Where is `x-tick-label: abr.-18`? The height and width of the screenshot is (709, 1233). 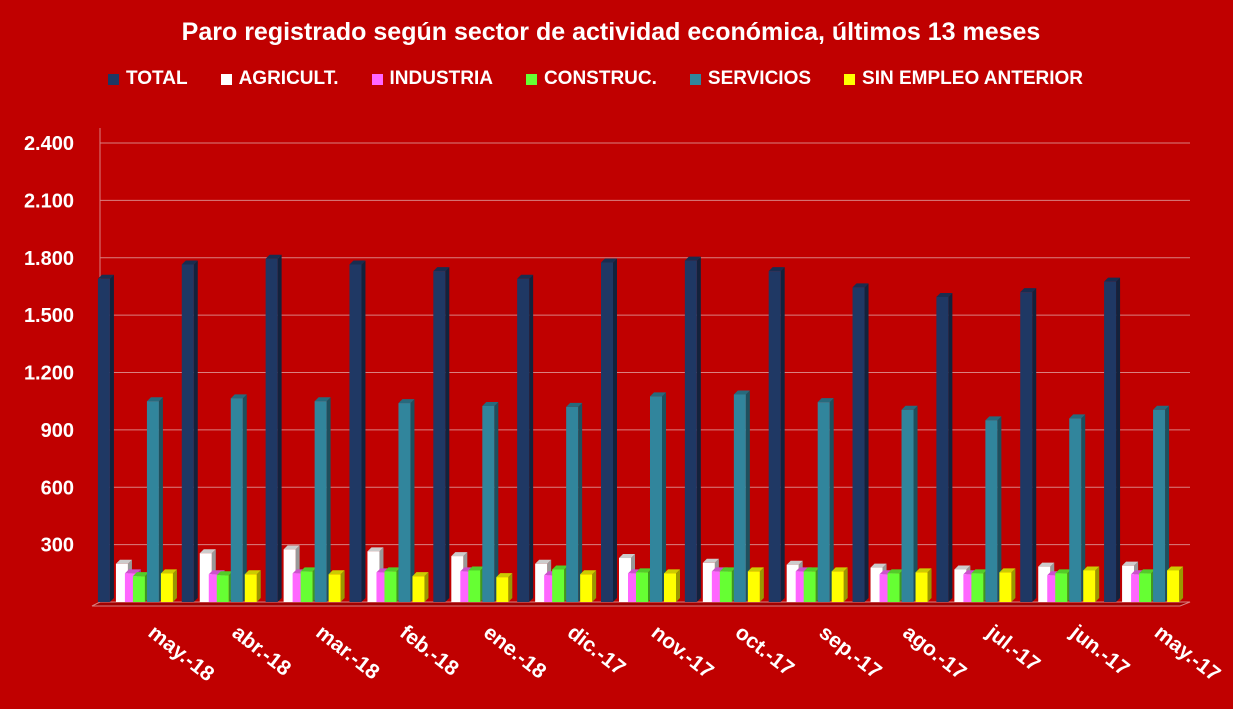
x-tick-label: abr.-18 is located at coordinates (262, 651).